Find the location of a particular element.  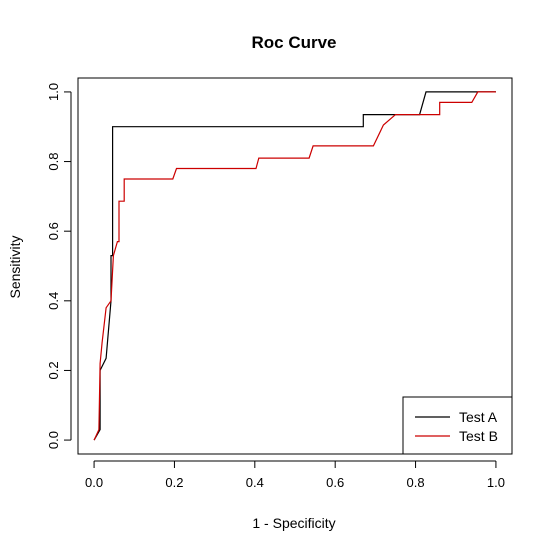

x-tick-label: 1.0 is located at coordinates (496, 482).